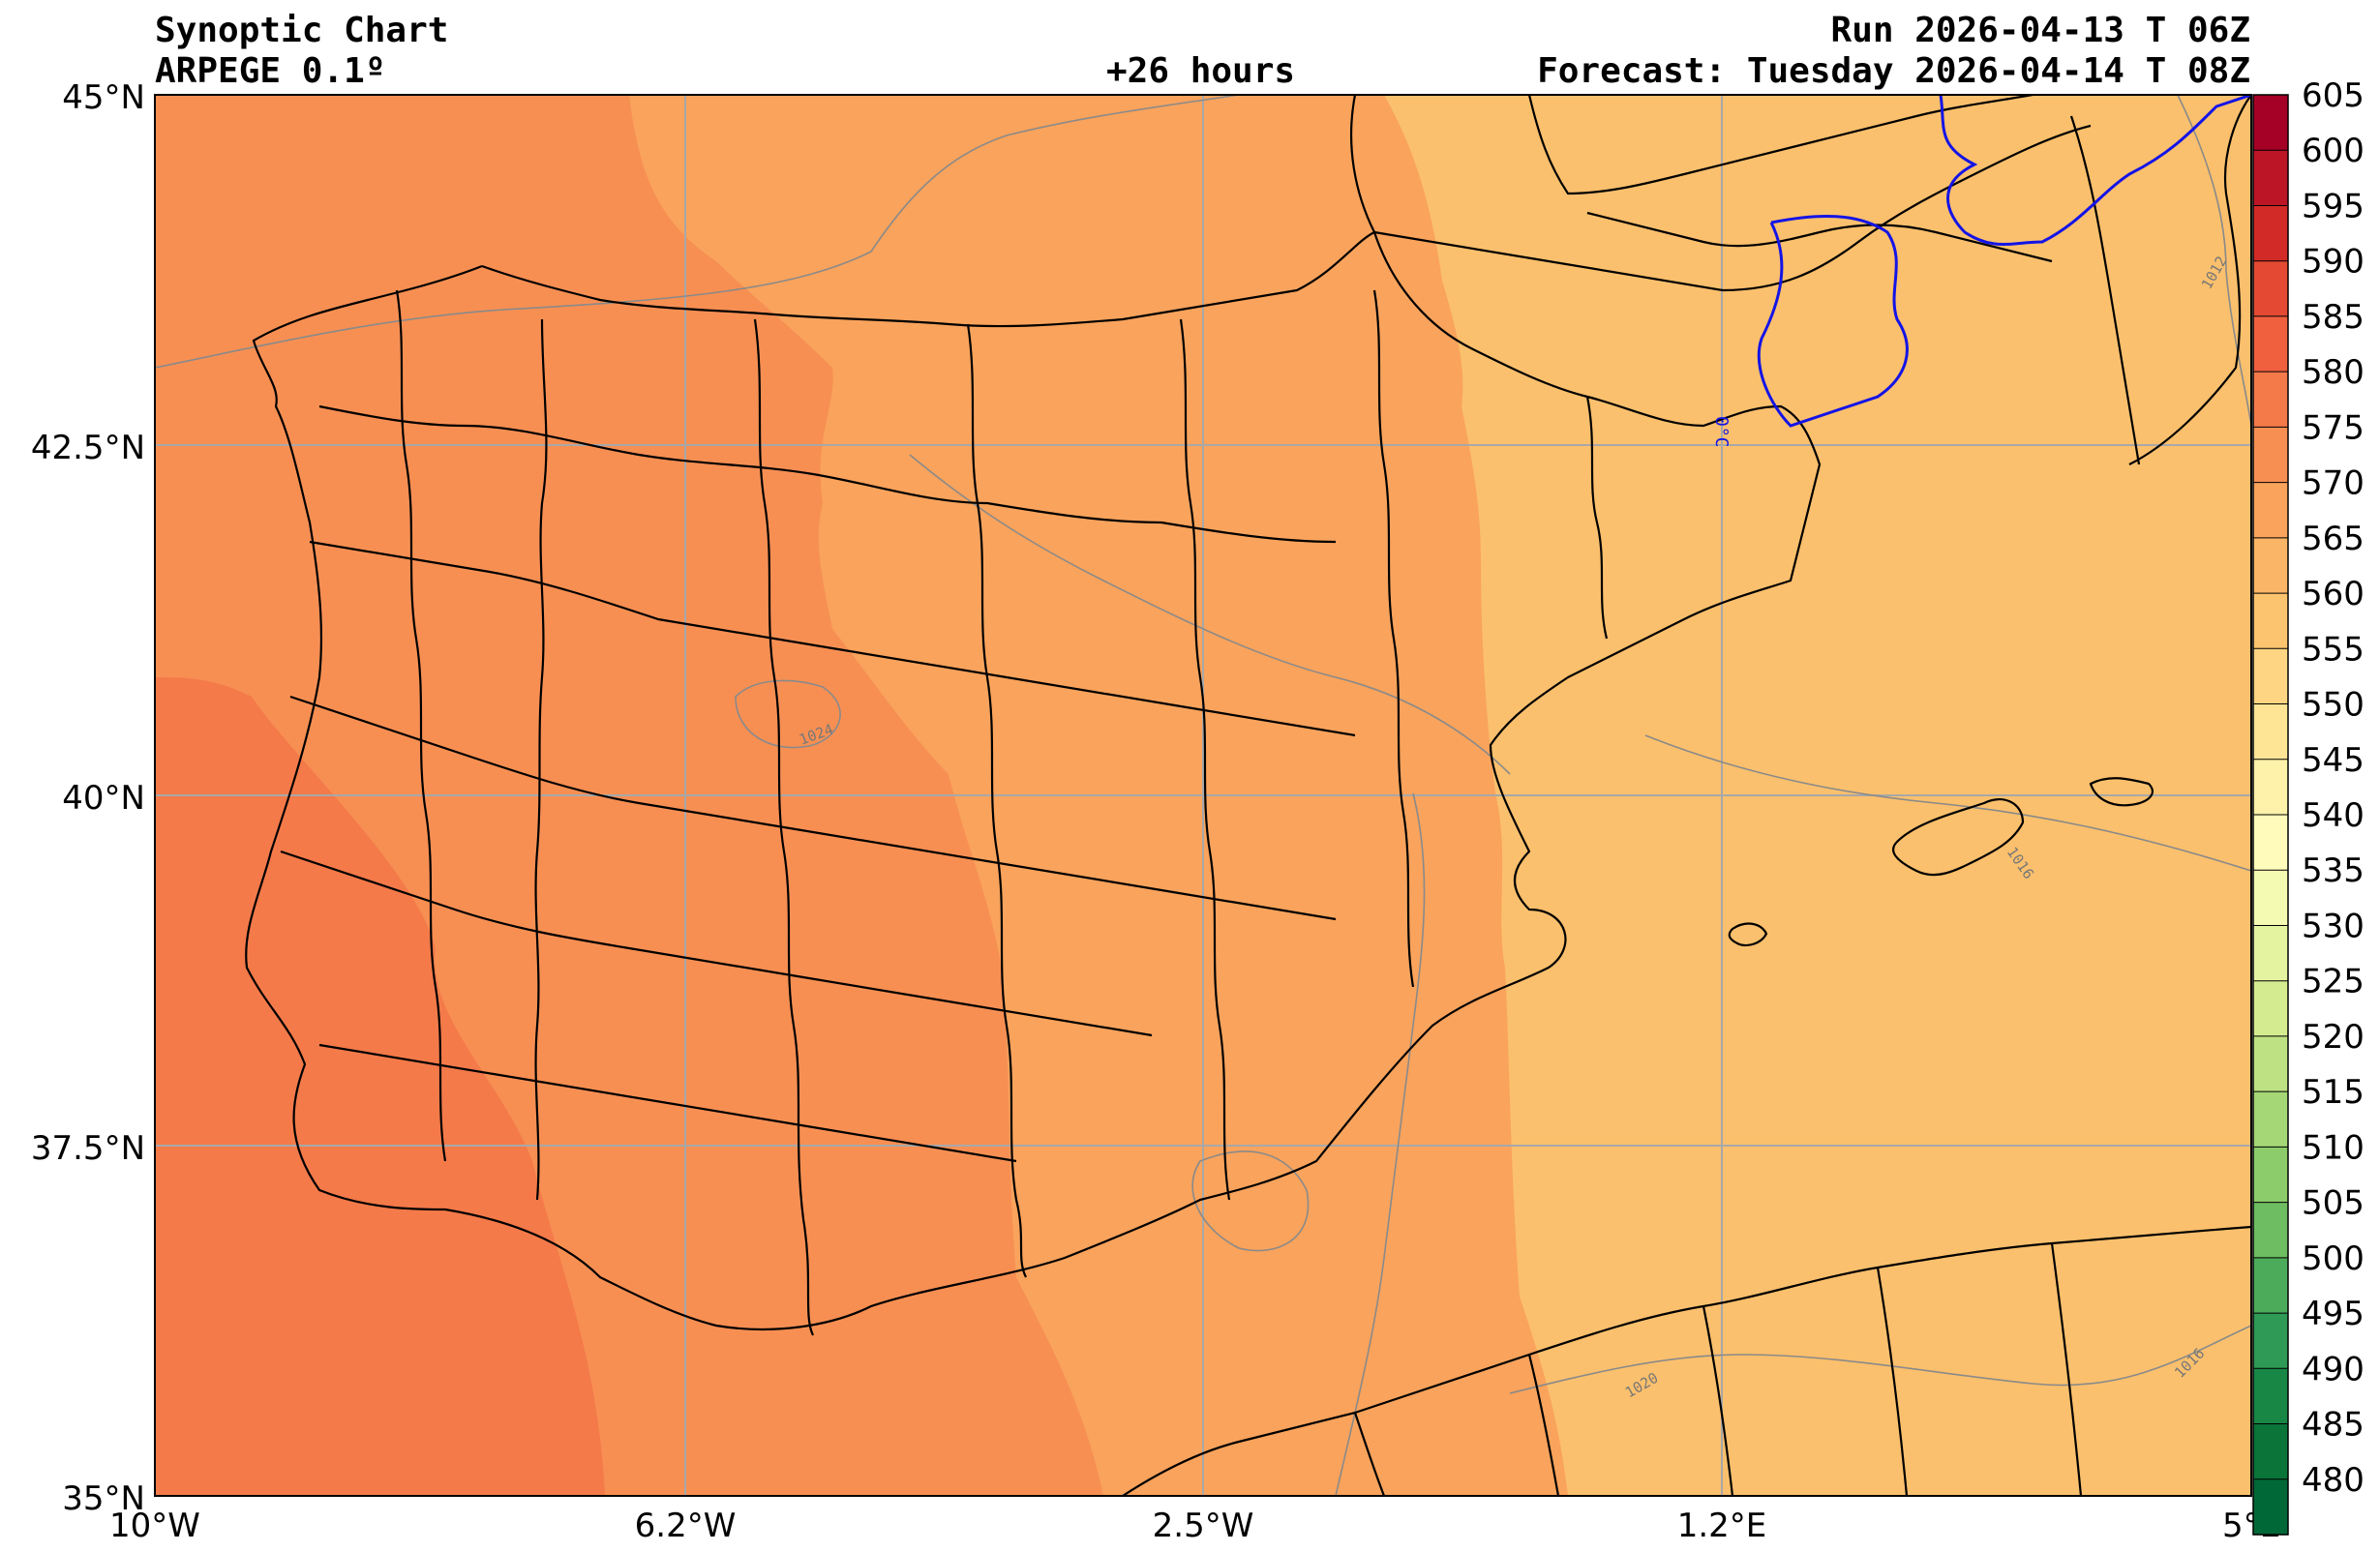 The width and height of the screenshot is (2380, 1552). I want to click on colorbar-label: 480, so click(2334, 1481).